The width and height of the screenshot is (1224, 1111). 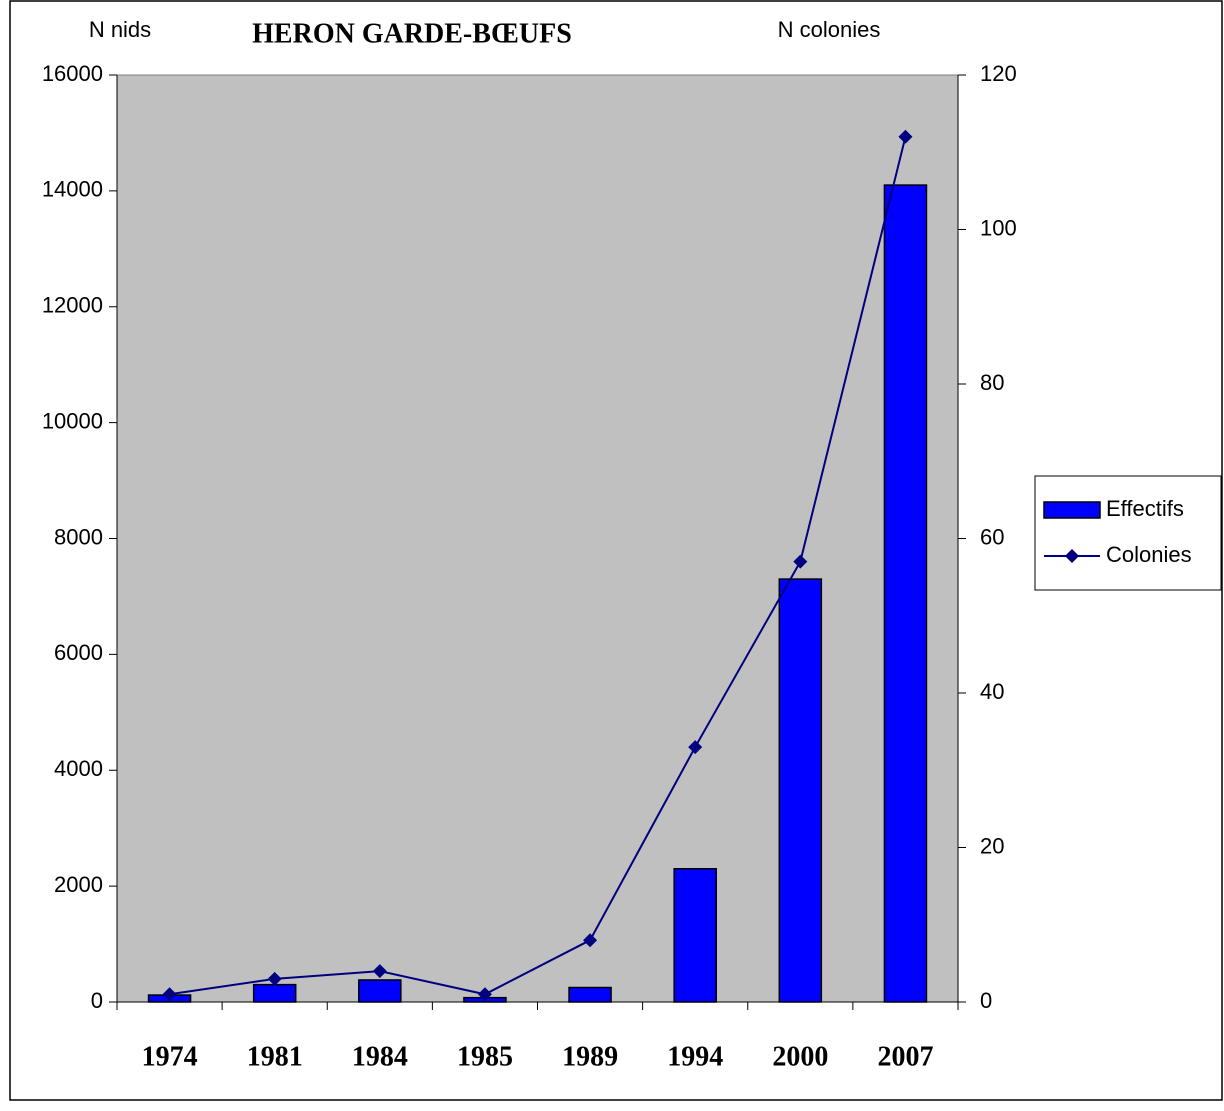 I want to click on y2-tick-label: 80, so click(x=992, y=382).